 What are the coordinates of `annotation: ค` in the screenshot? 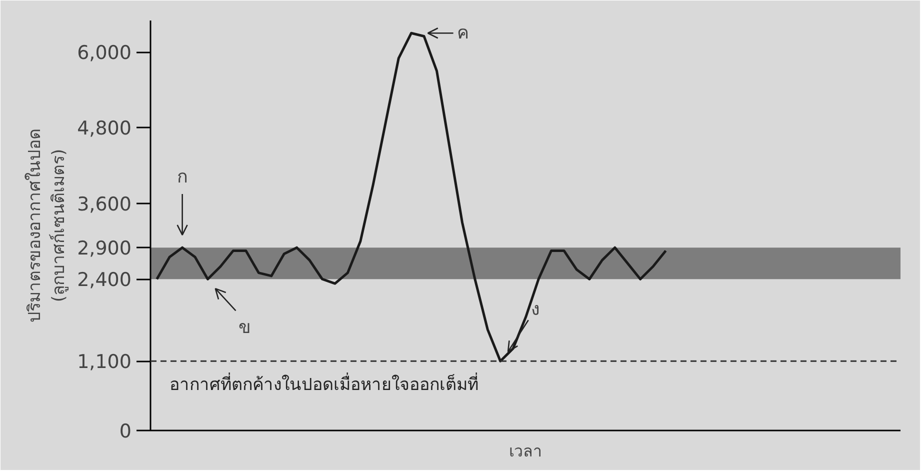 It's located at (463, 33).